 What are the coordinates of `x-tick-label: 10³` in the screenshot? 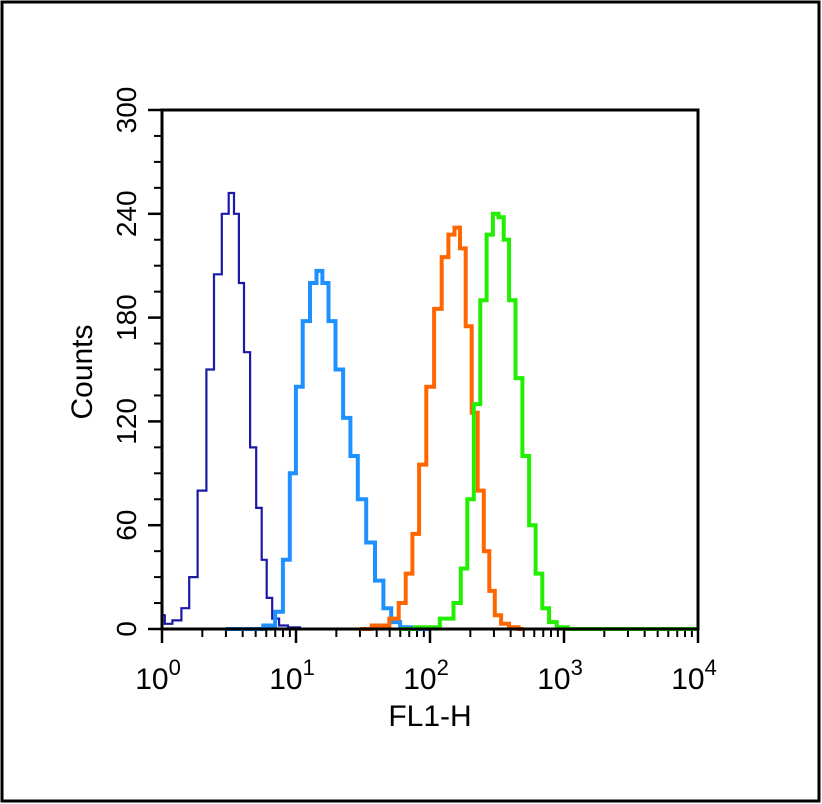 It's located at (560, 675).